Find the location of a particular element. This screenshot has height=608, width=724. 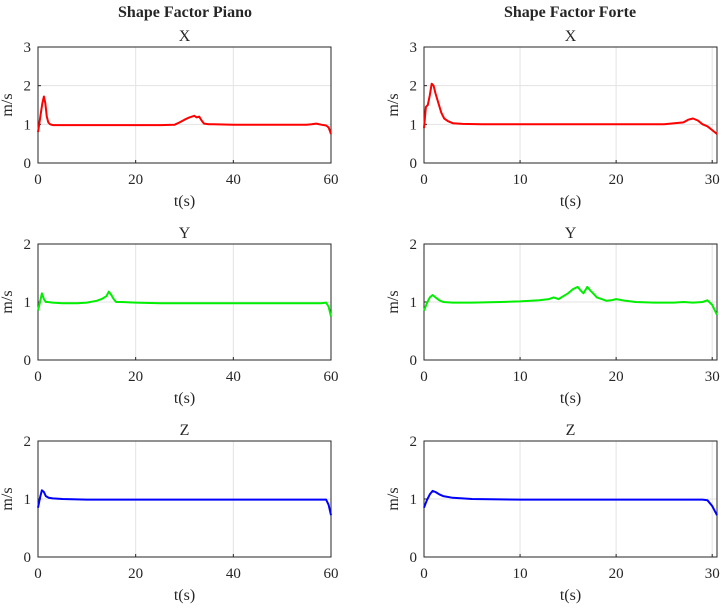

subplot-5: 0 20 40 60 0 1 2 Zt(s) m/s is located at coordinates (169, 513).